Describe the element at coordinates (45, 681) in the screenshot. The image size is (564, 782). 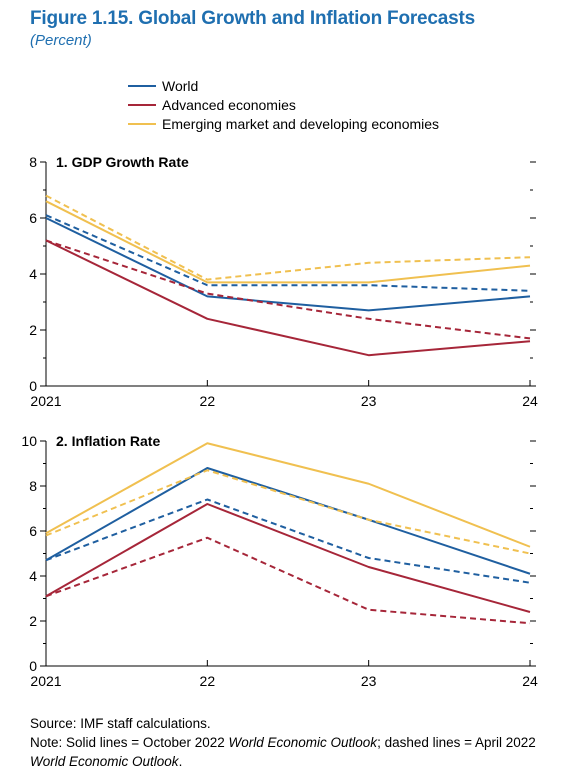
I see `panel2-x-tick-label: 2021` at that location.